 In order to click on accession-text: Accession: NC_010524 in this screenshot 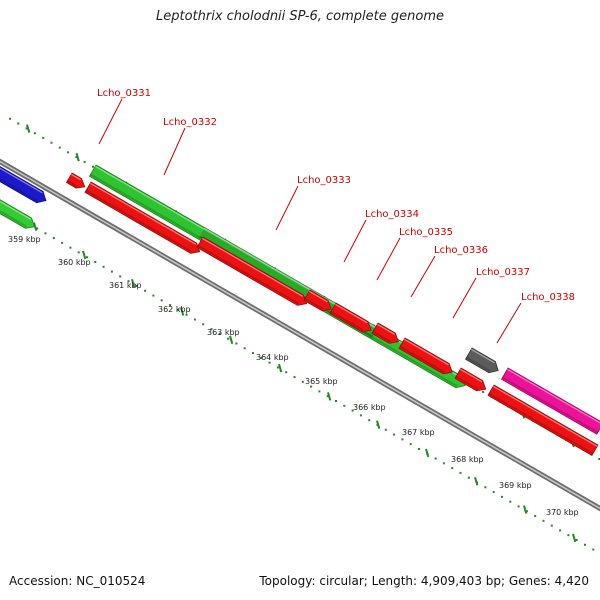, I will do `click(77, 581)`.